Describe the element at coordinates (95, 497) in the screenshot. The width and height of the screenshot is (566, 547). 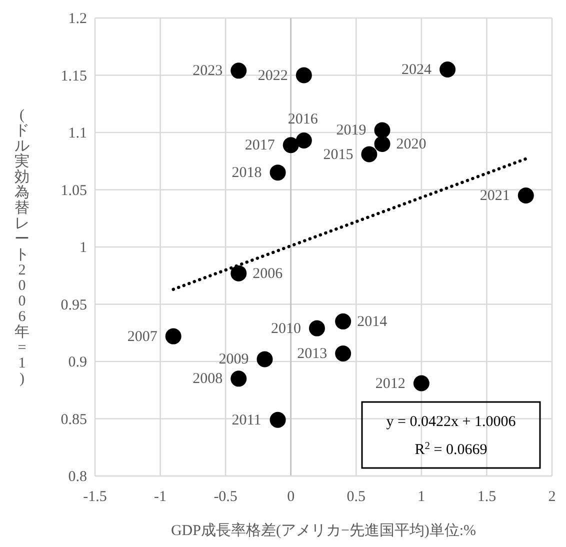
I see `x-tick-label: -1.5` at that location.